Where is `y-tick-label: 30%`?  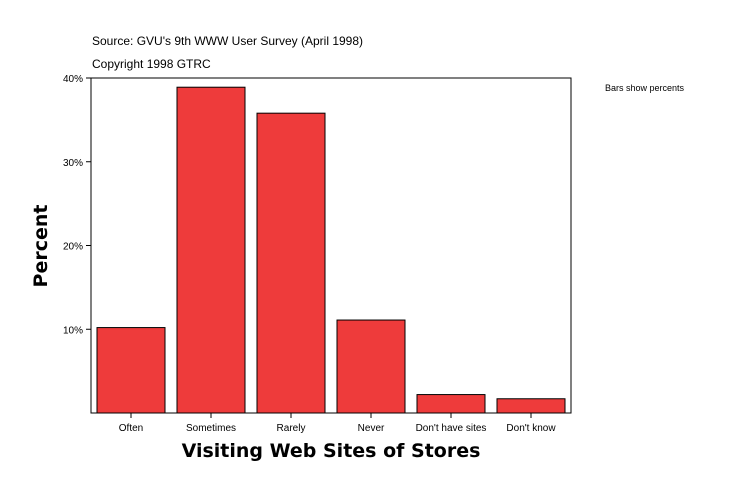
y-tick-label: 30% is located at coordinates (73, 163).